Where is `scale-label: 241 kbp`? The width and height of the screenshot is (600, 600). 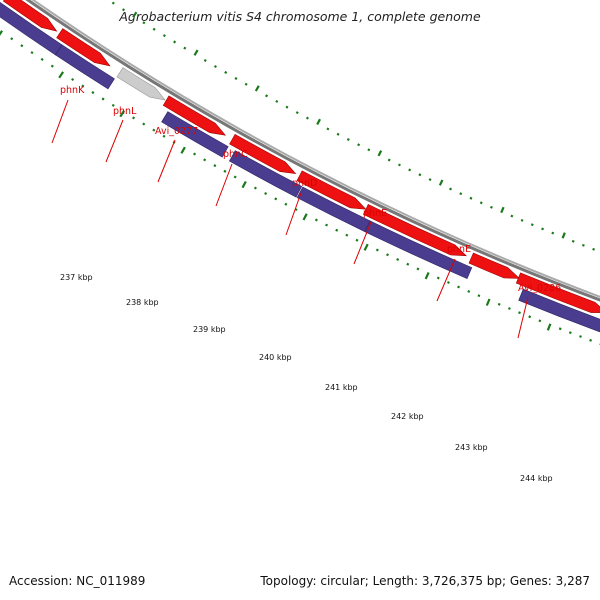
scale-label: 241 kbp is located at coordinates (341, 387).